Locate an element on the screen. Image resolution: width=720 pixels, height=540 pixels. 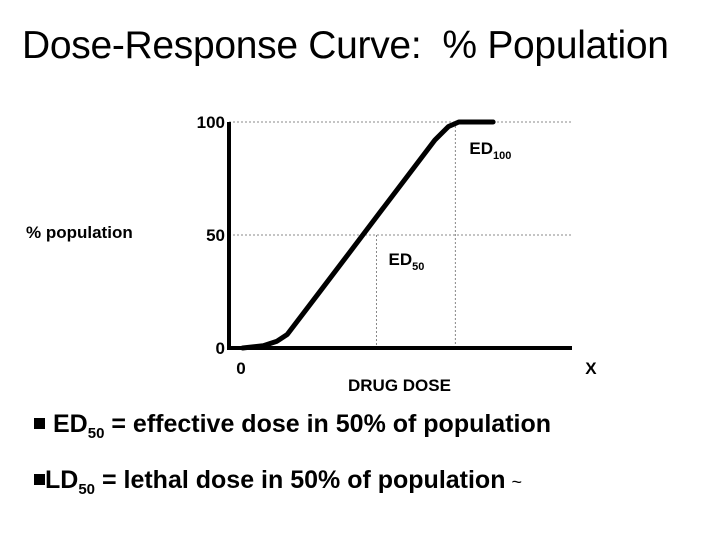
bullet-ld50: LD50 = lethal dose in 50% of population ~ is located at coordinates (278, 482).